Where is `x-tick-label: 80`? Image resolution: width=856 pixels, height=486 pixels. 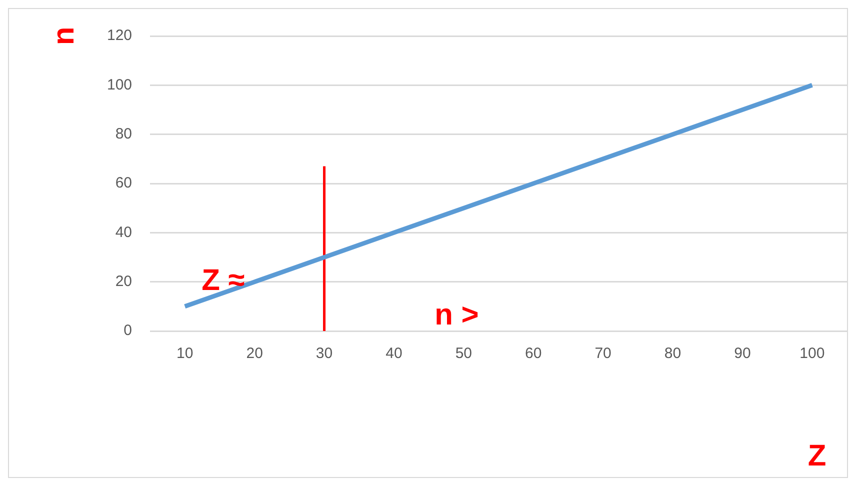 x-tick-label: 80 is located at coordinates (673, 353).